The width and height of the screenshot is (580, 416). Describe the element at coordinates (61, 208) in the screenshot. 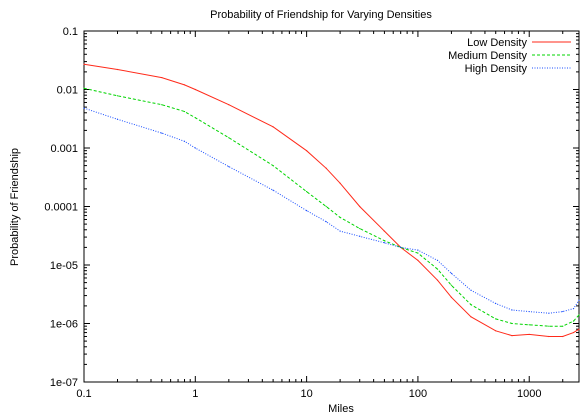

I see `y-tick-label: 0.0001` at that location.